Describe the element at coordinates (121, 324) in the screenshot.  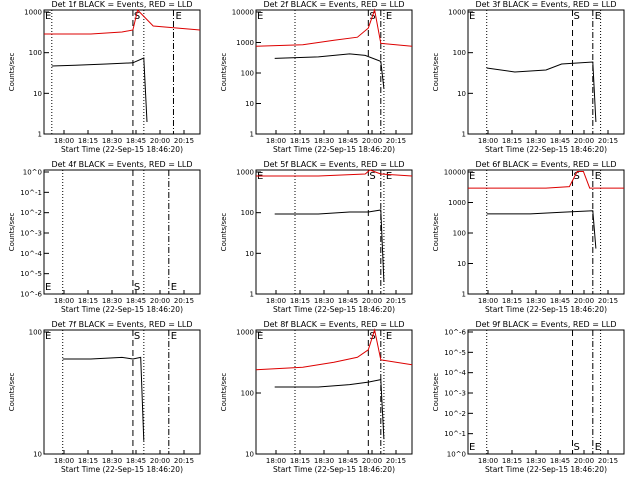
I see `panel-title: Det 7f BLACK = Events, RED = LLD` at that location.